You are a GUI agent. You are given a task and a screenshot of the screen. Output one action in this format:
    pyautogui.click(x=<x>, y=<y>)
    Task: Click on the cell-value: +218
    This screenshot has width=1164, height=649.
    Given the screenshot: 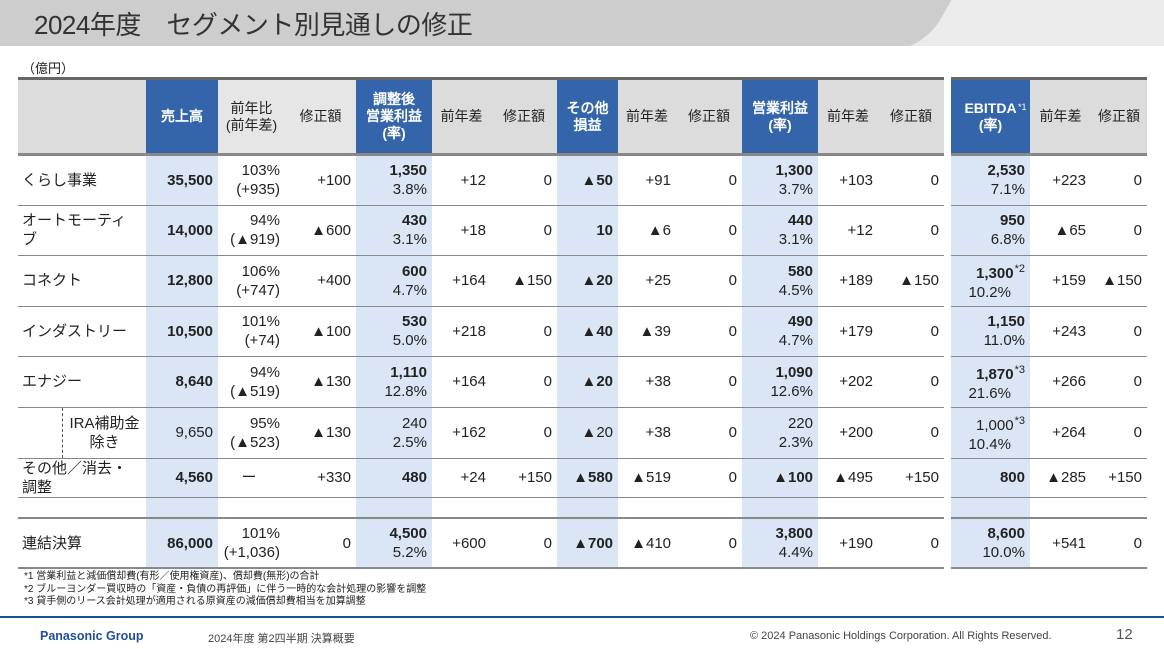 What is the action you would take?
    pyautogui.click(x=469, y=331)
    